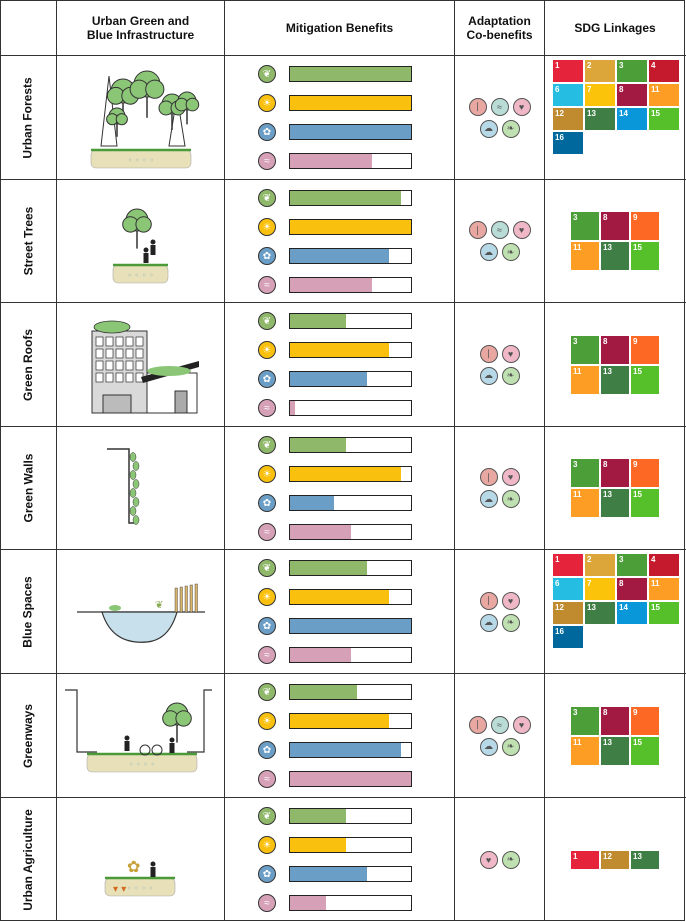 Image resolution: width=686 pixels, height=922 pixels. Describe the element at coordinates (28, 117) in the screenshot. I see `row-label-text: Urban Forests` at that location.